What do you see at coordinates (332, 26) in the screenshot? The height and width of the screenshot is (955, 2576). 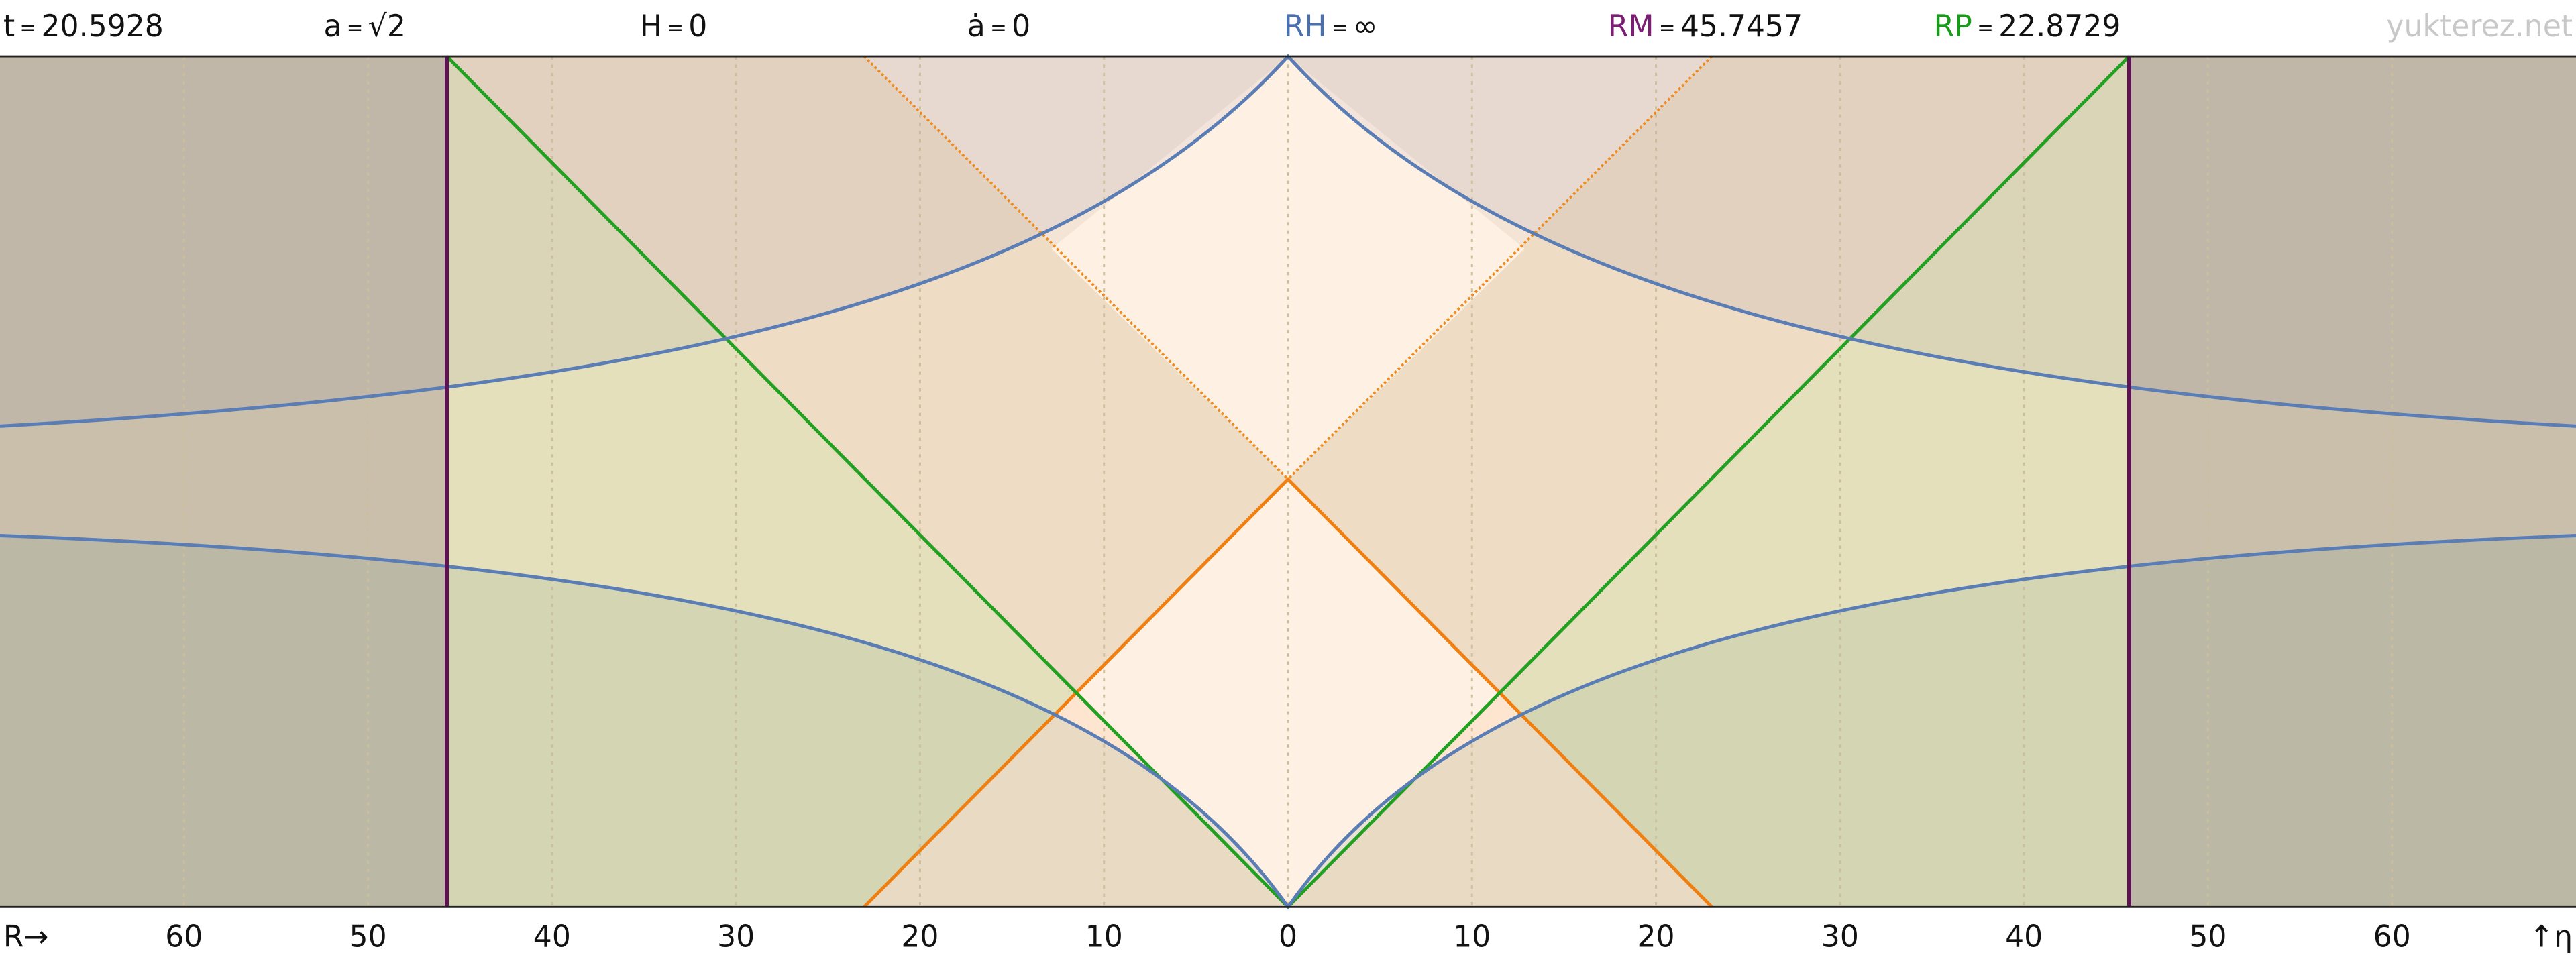 I see `label: a` at bounding box center [332, 26].